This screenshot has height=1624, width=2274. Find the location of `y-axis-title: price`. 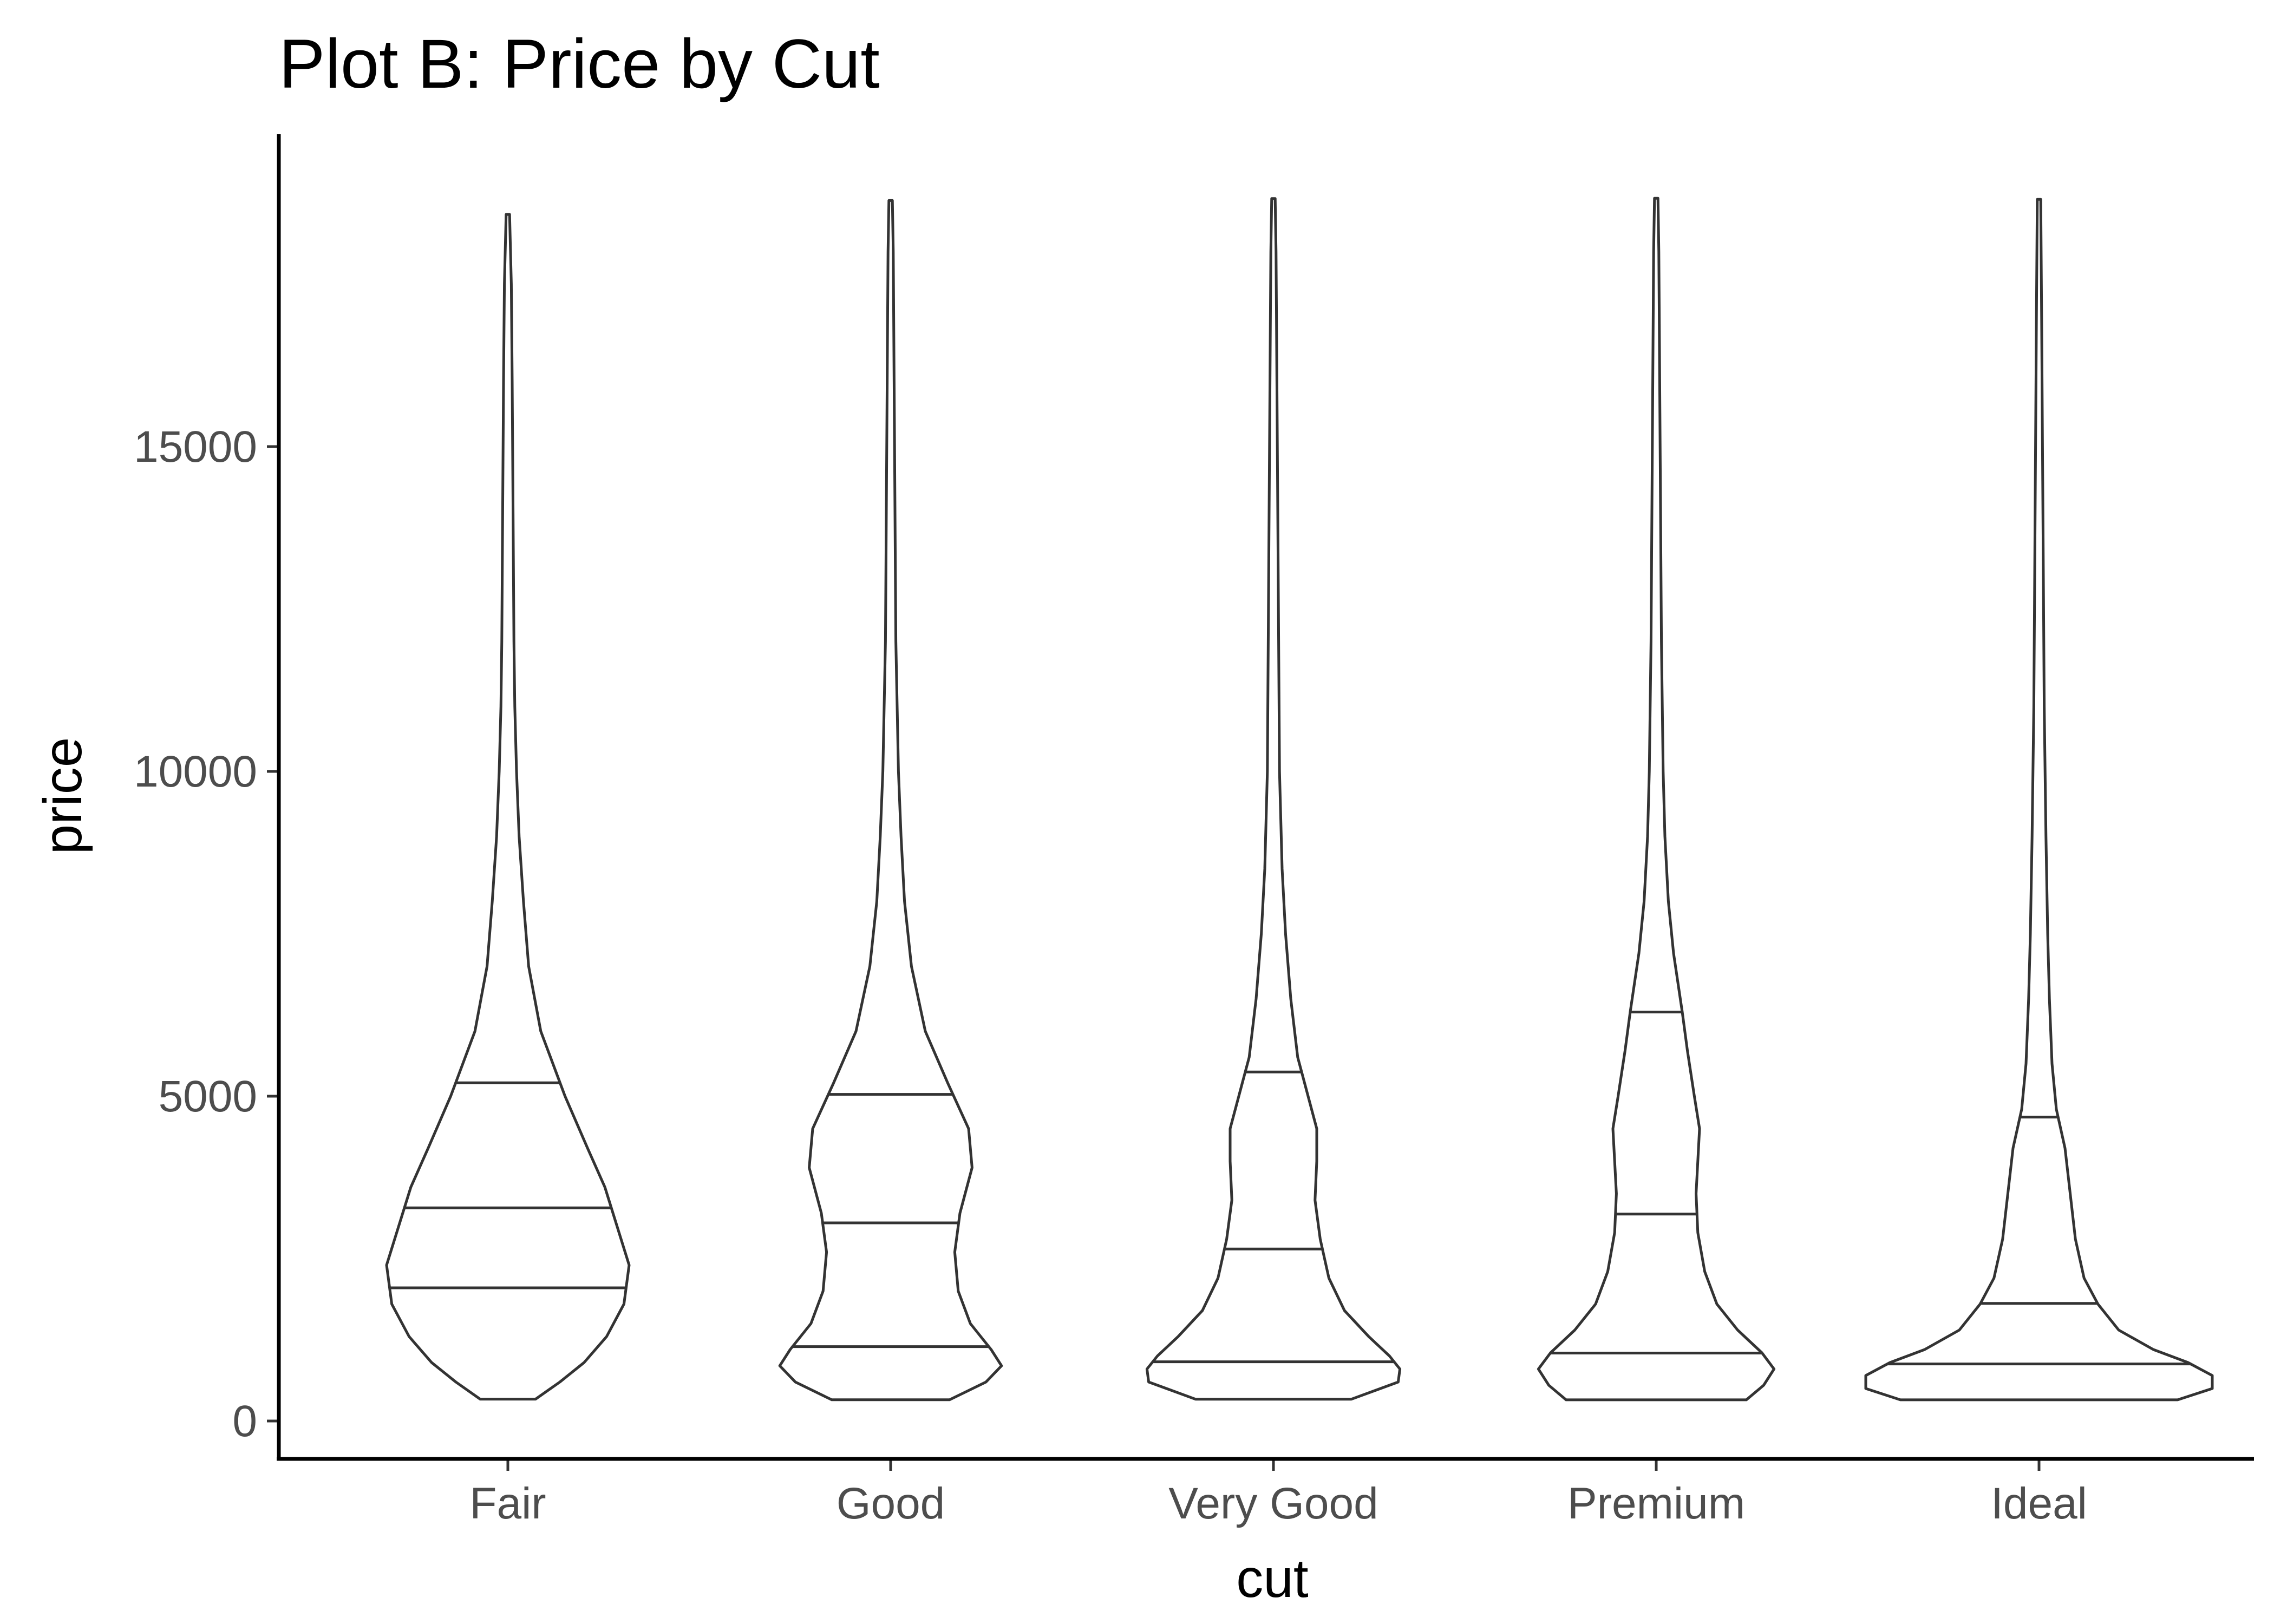

y-axis-title: price is located at coordinates (63, 796).